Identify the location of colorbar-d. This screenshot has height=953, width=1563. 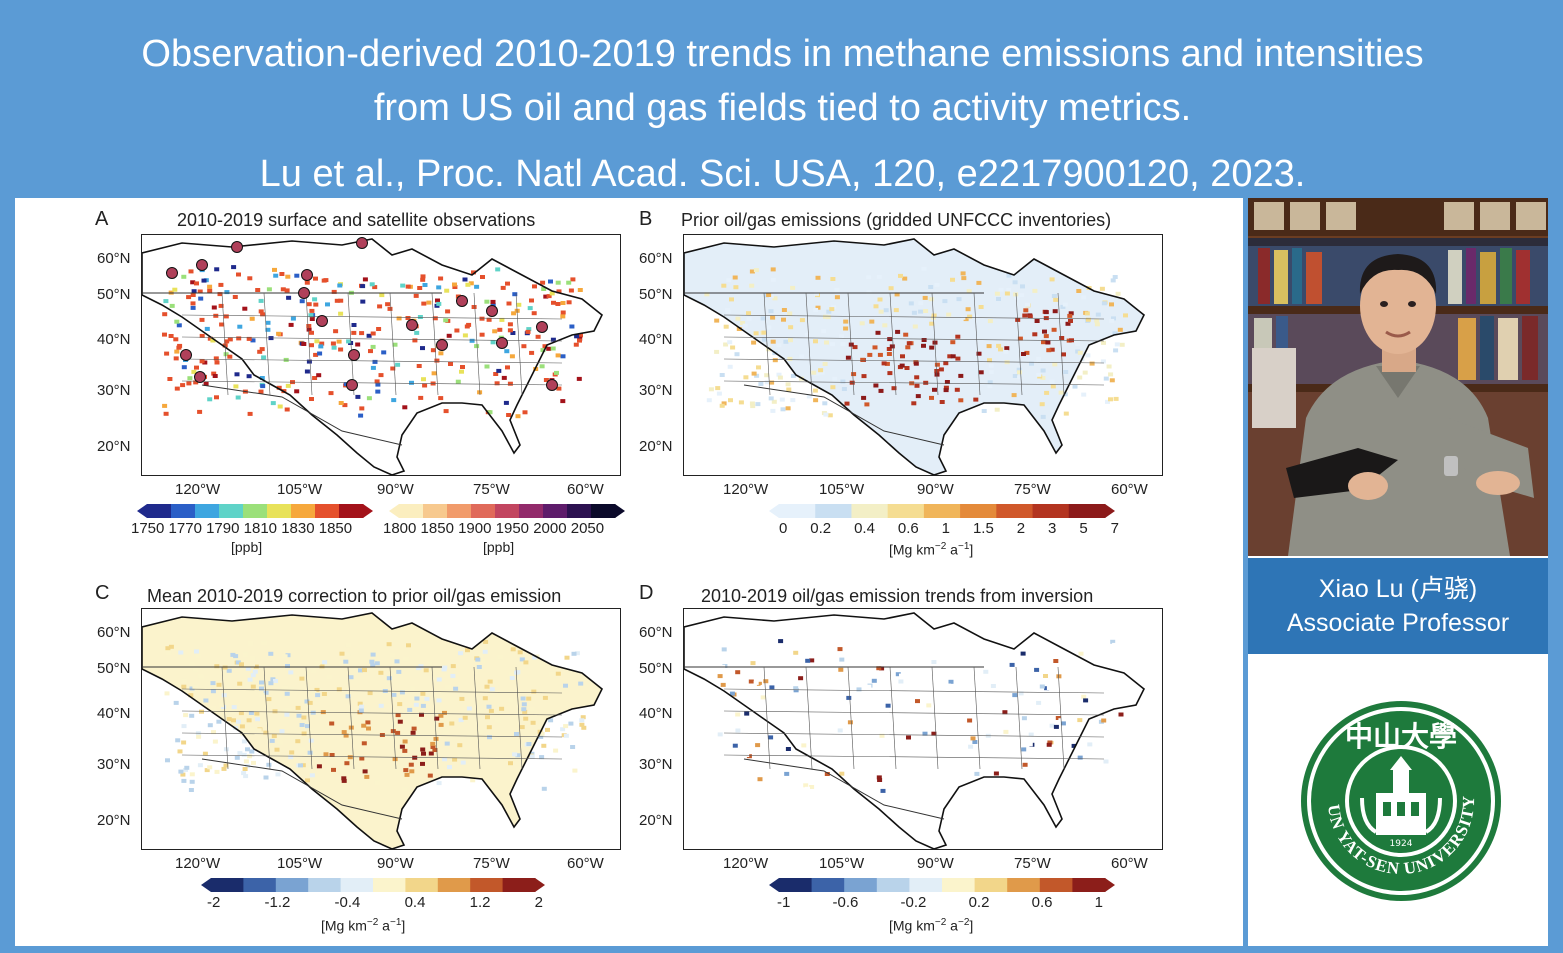
(942, 885).